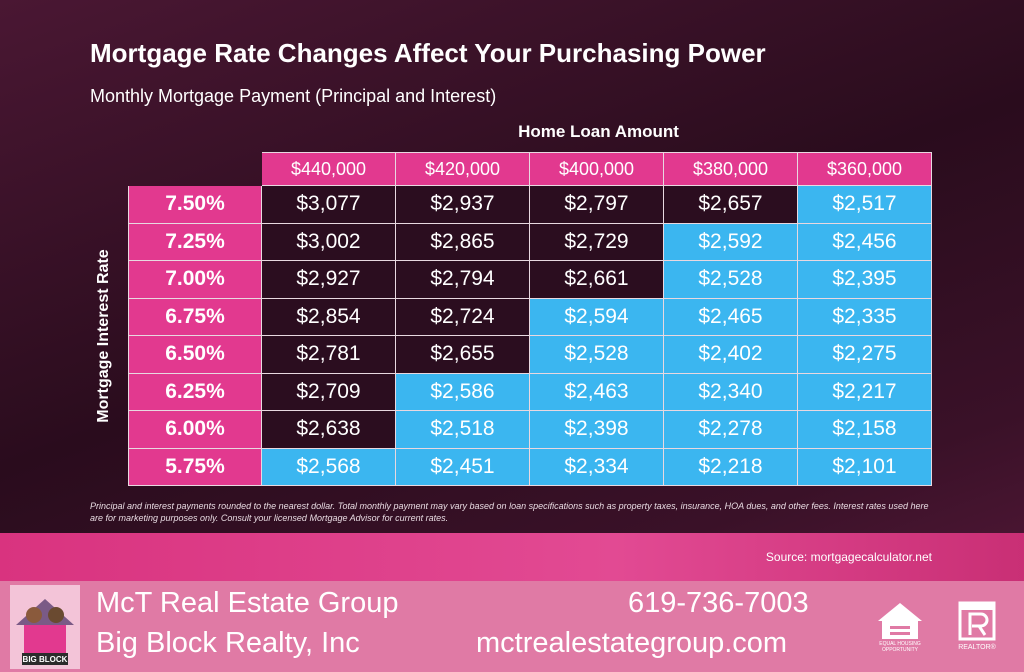 This screenshot has height=672, width=1024. What do you see at coordinates (247, 603) in the screenshot?
I see `company: McT Real Estate Group` at bounding box center [247, 603].